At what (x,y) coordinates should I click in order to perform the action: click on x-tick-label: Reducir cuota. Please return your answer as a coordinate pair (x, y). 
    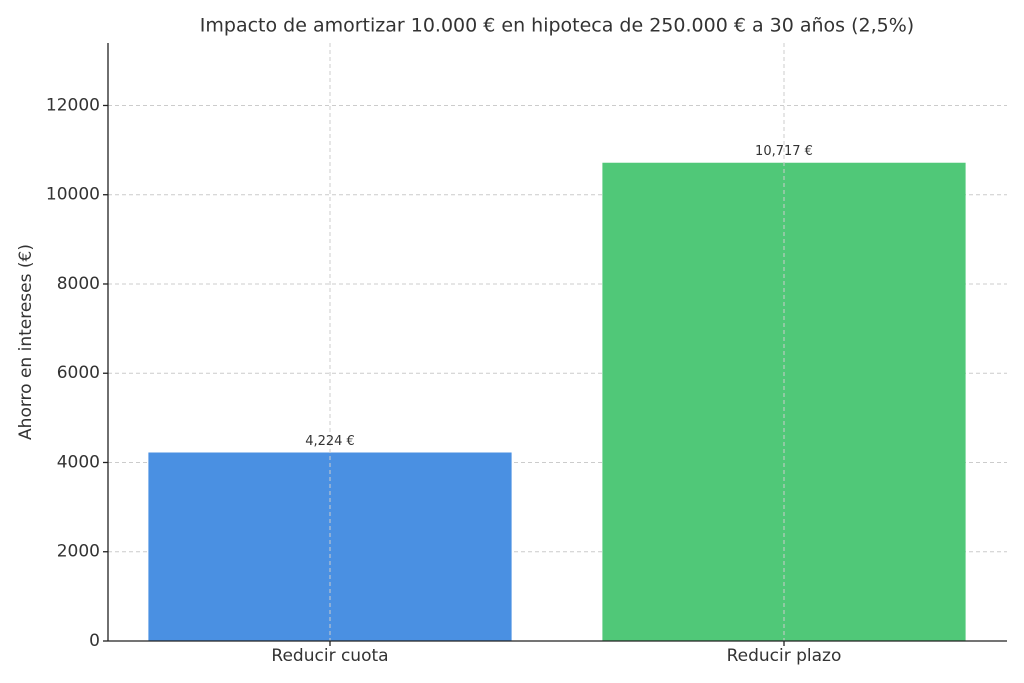
    Looking at the image, I should click on (329, 656).